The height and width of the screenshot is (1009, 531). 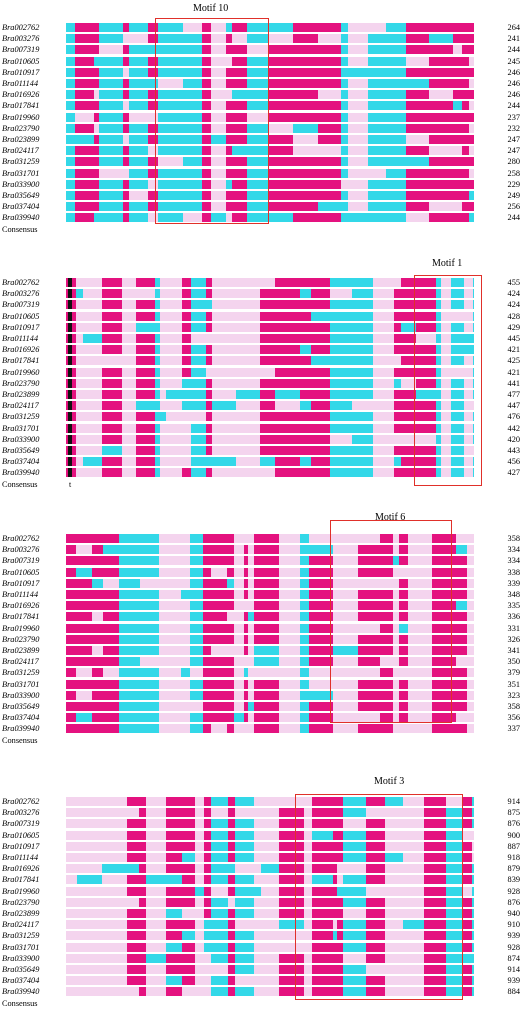 I want to click on consensus-row: Consensus, so click(x=265, y=740).